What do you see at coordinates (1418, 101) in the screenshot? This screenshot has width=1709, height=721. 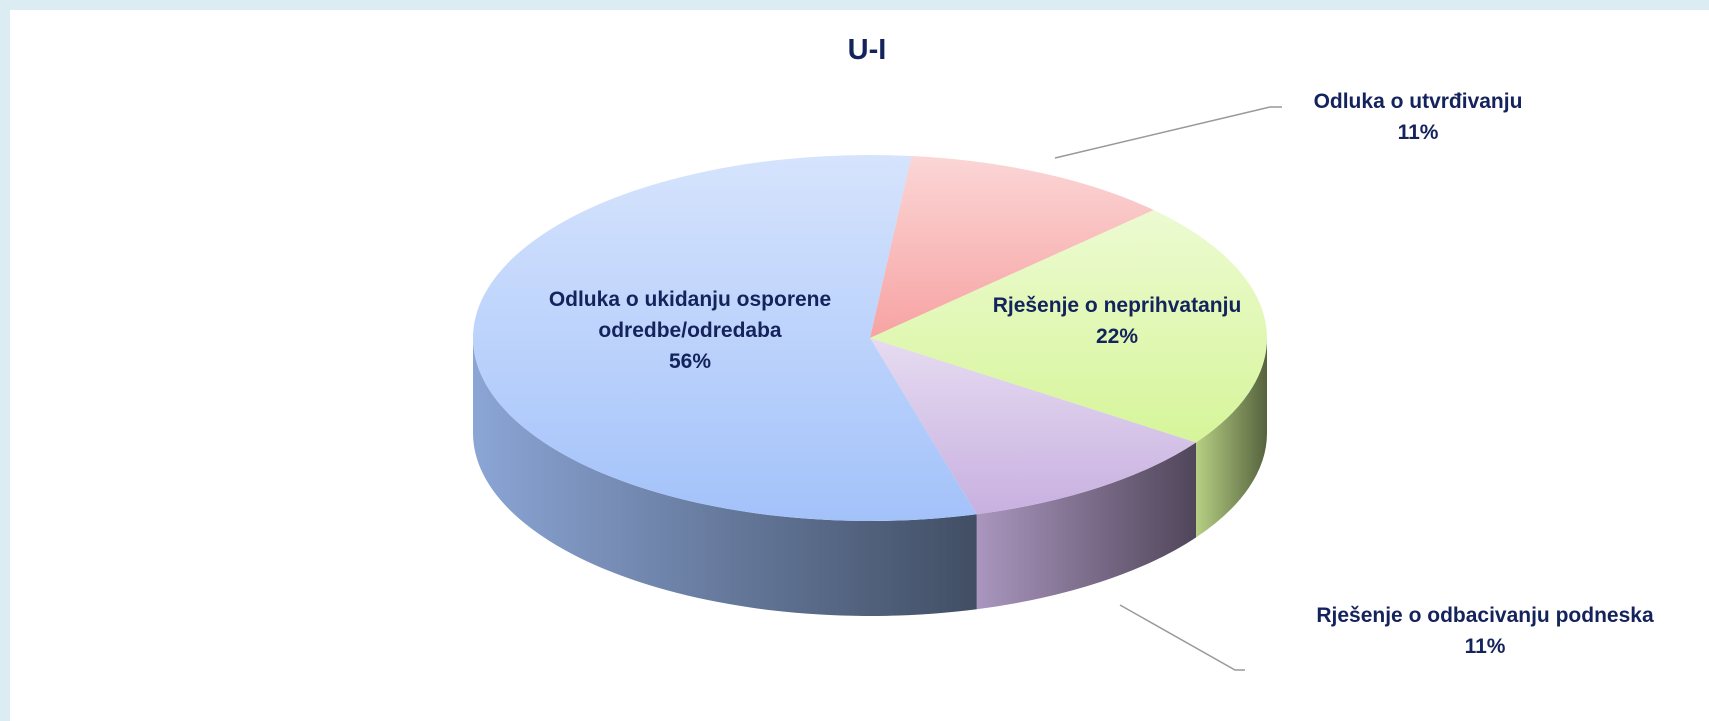 I see `slice-name: Odluka o utvrđivanju` at bounding box center [1418, 101].